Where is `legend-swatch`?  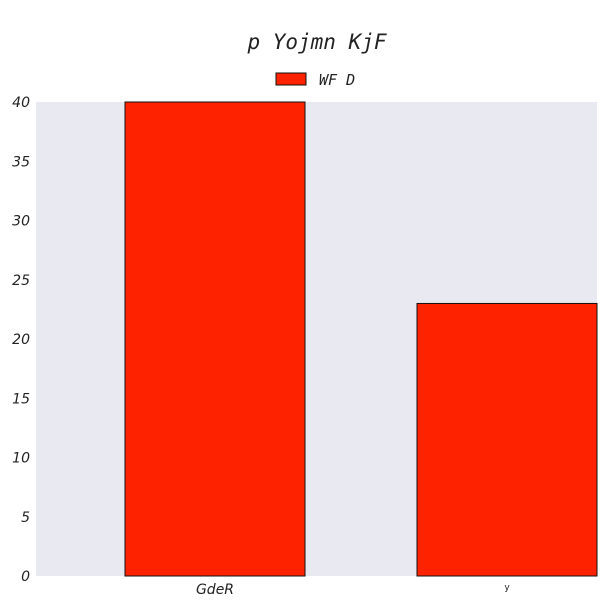 legend-swatch is located at coordinates (291, 79).